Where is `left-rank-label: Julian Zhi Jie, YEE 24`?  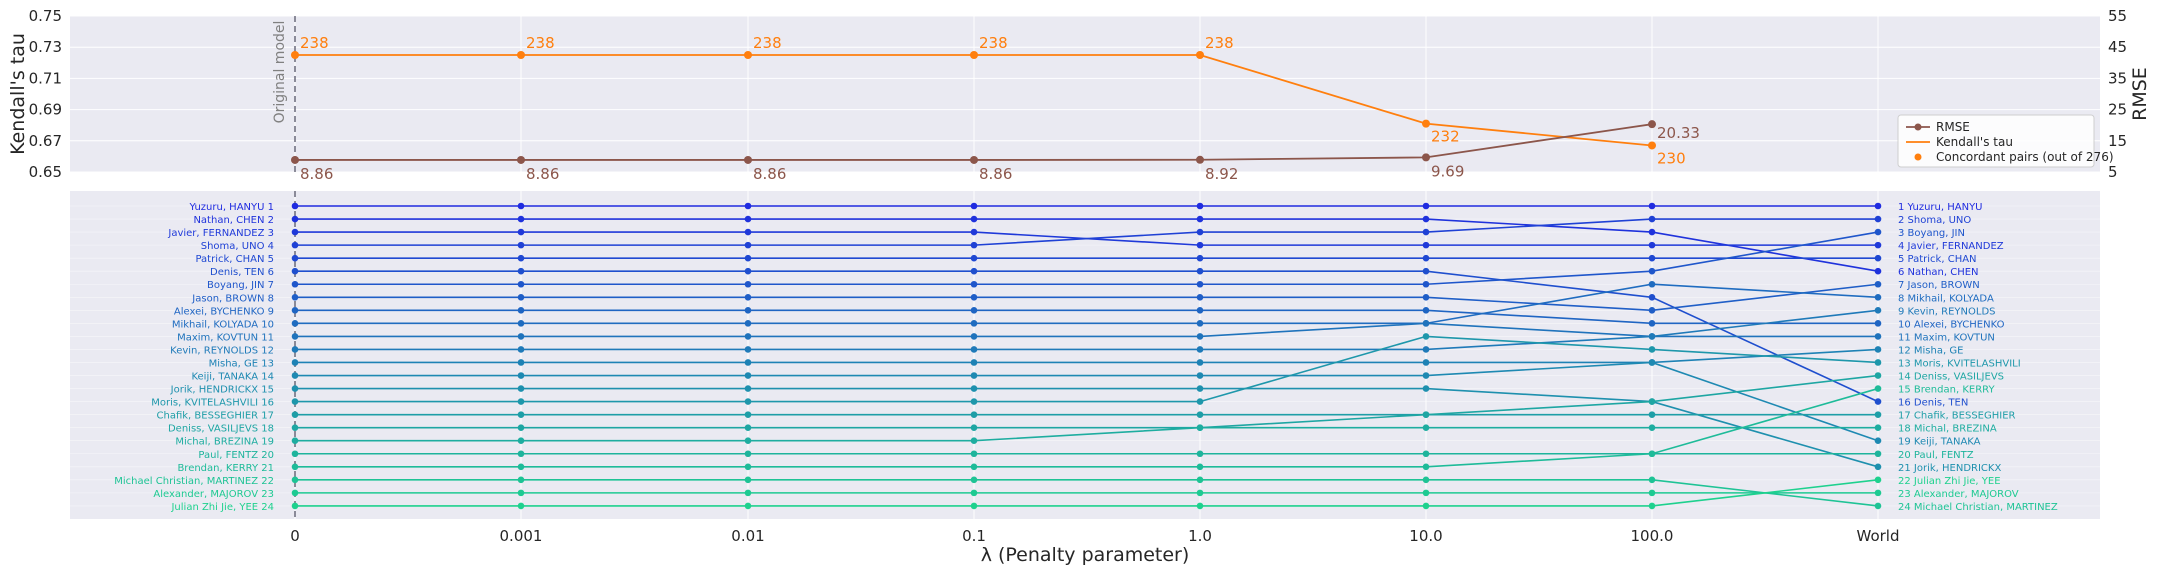
left-rank-label: Julian Zhi Jie, YEE 24 is located at coordinates (222, 507).